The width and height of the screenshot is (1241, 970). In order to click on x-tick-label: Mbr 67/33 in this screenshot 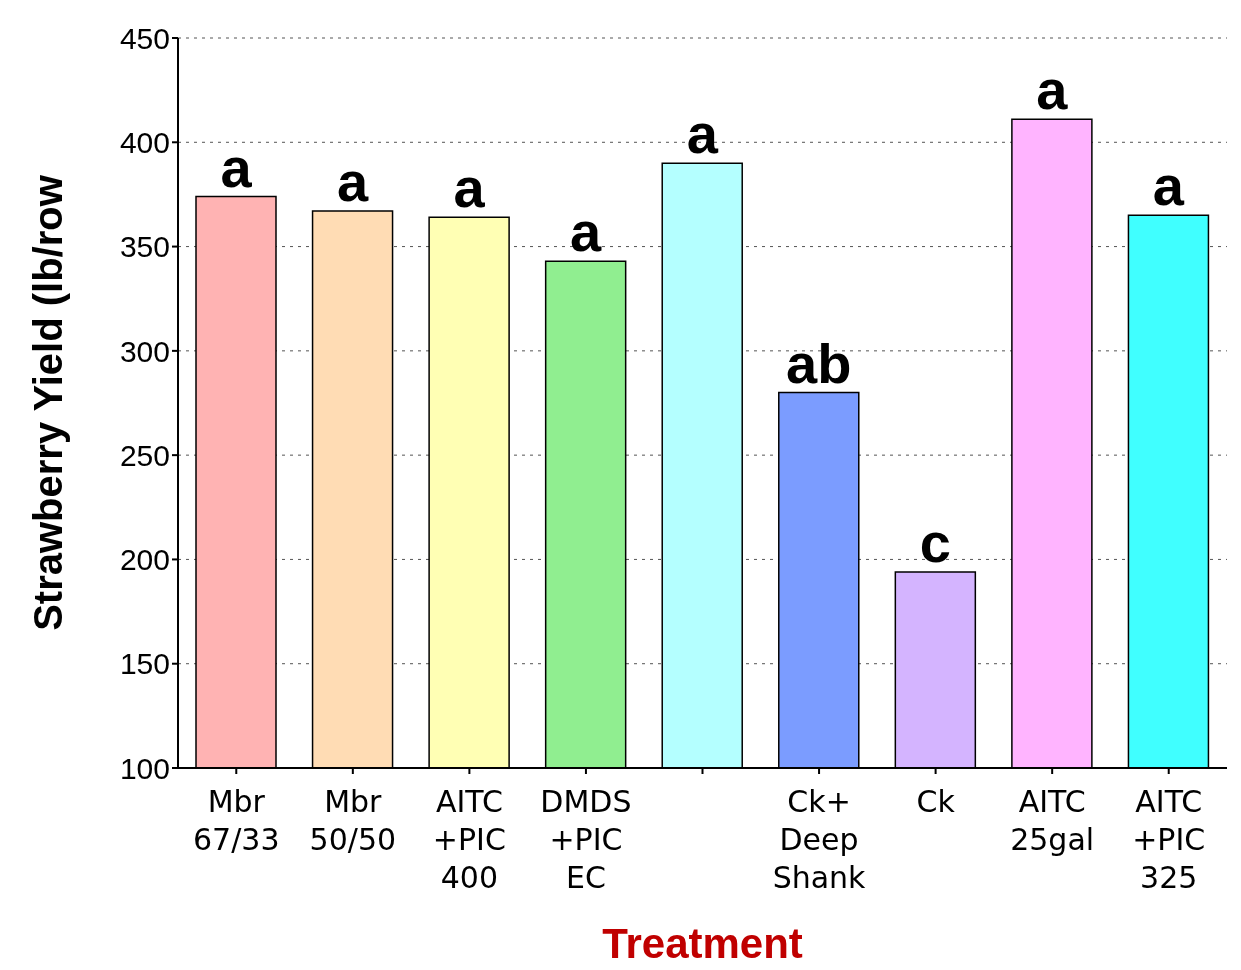, I will do `click(236, 820)`.